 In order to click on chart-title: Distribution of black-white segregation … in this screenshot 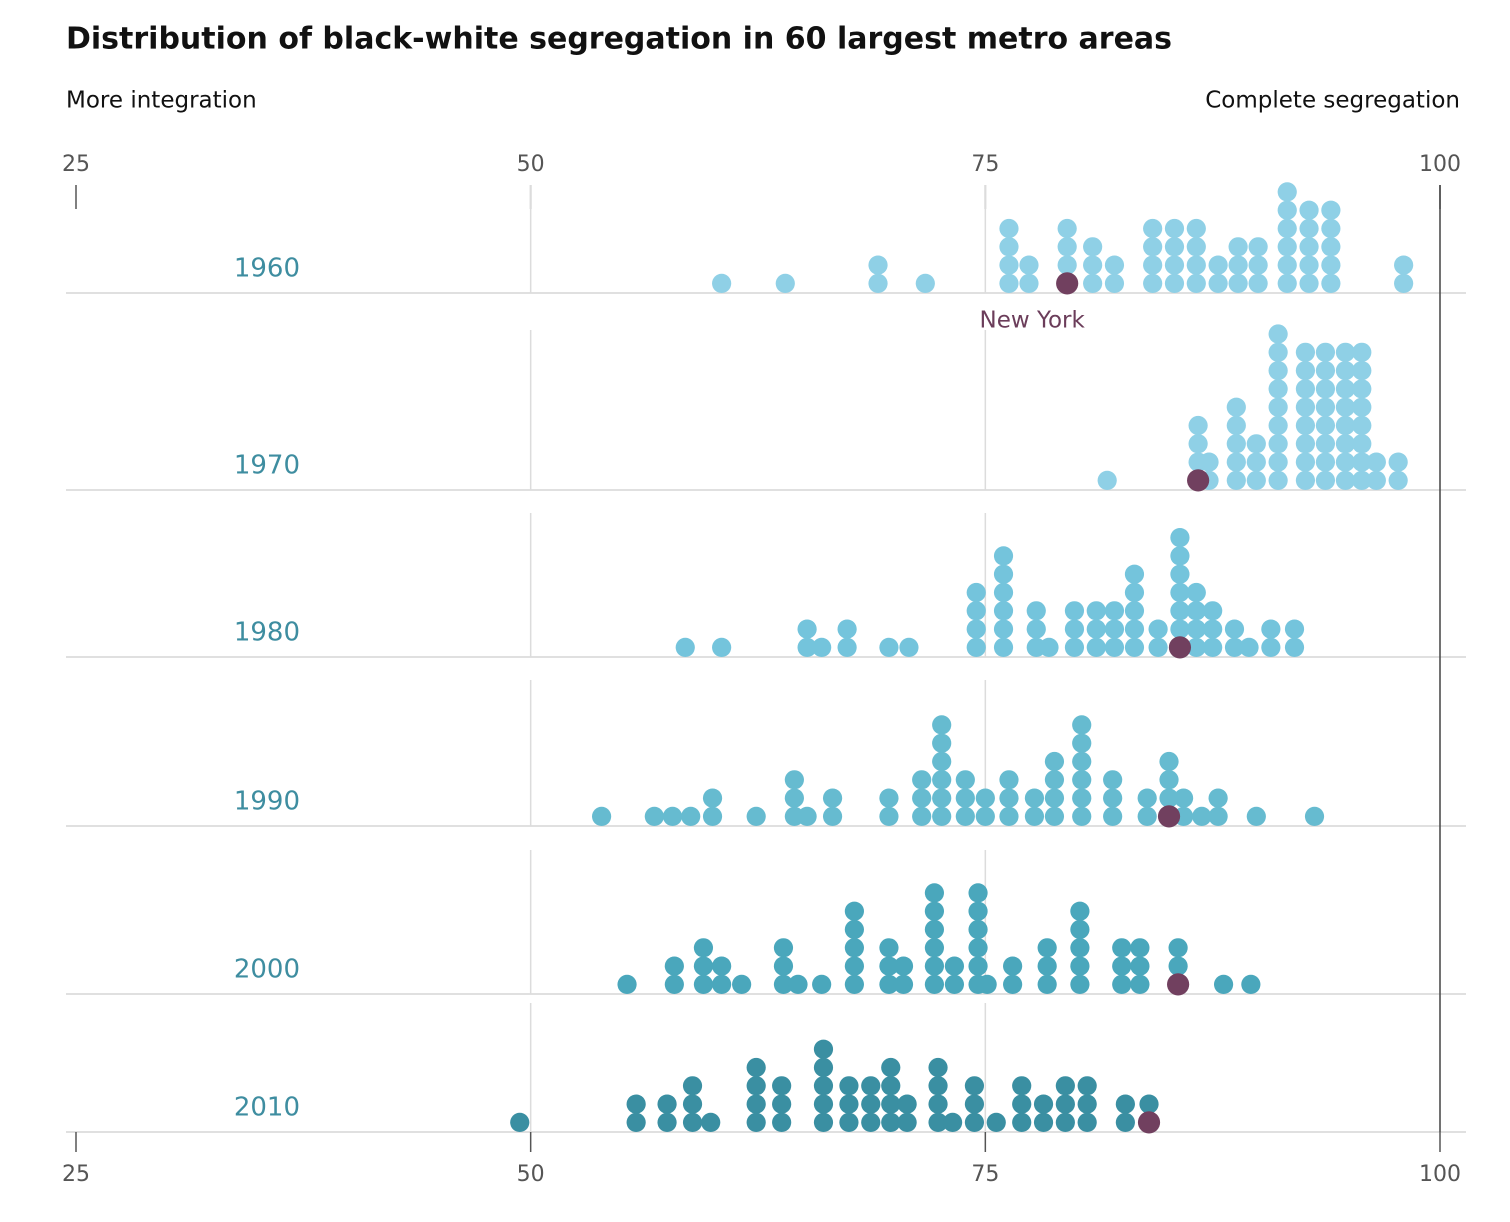, I will do `click(619, 39)`.